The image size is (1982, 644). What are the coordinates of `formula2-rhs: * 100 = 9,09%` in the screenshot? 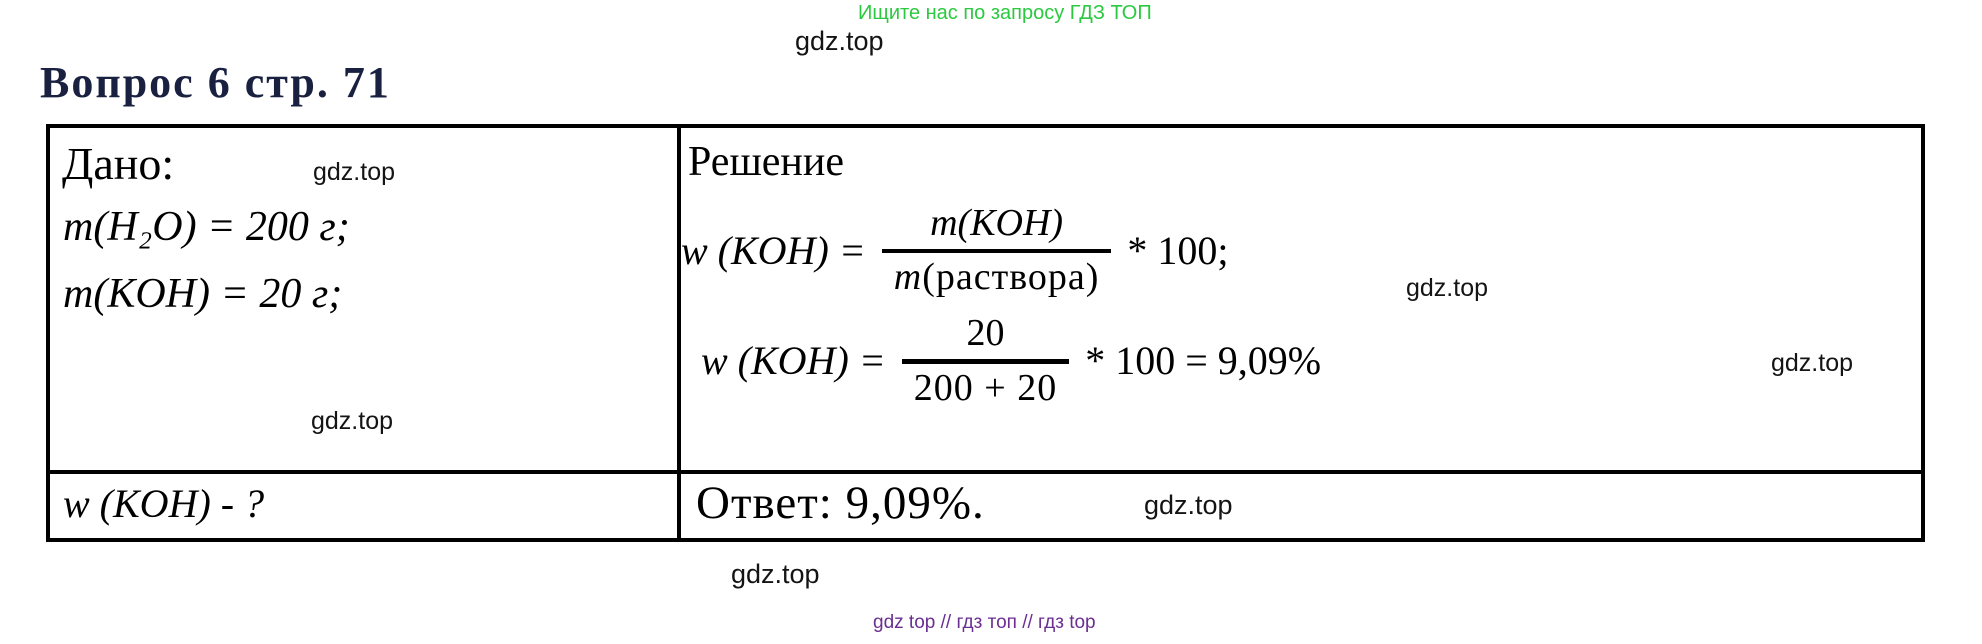 It's located at (1203, 360).